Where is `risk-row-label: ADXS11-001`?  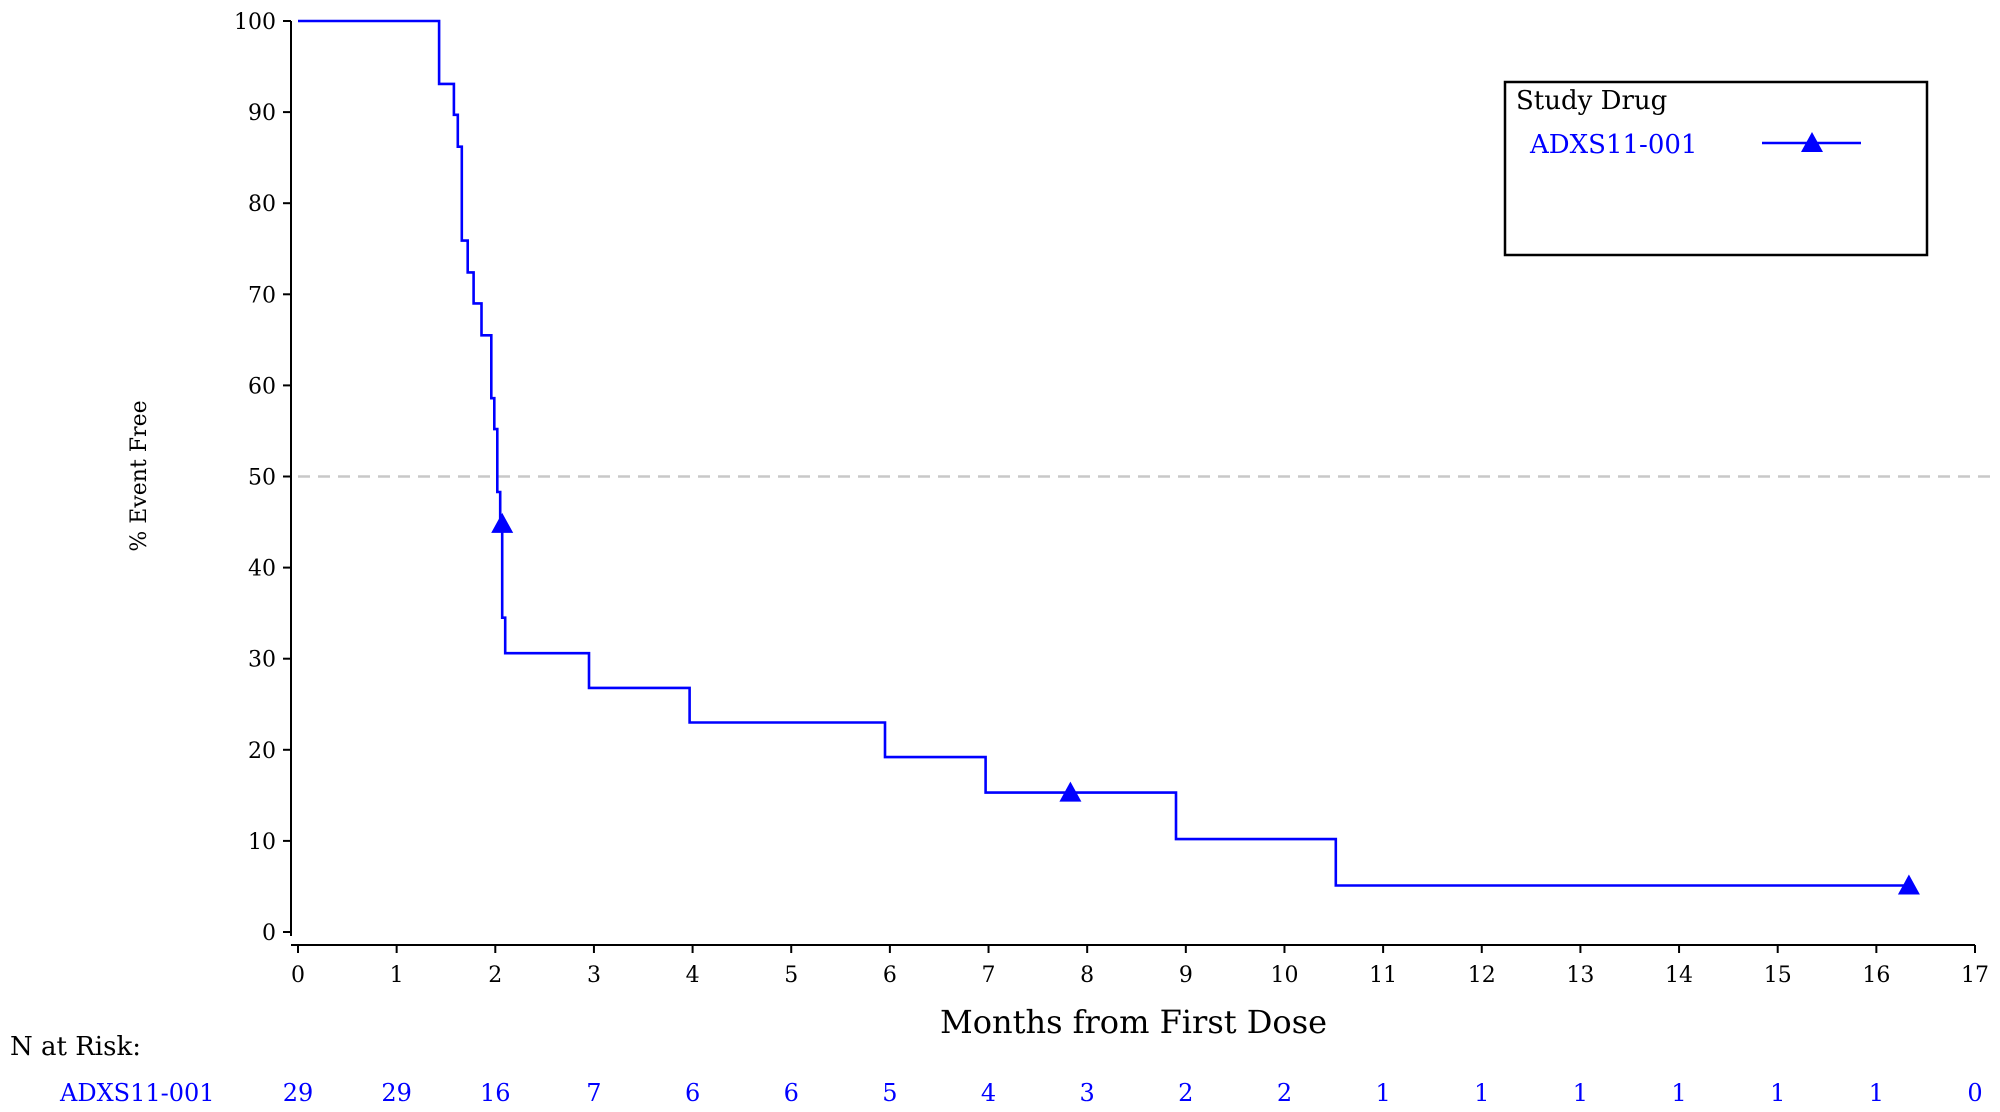 risk-row-label: ADXS11-001 is located at coordinates (137, 1093).